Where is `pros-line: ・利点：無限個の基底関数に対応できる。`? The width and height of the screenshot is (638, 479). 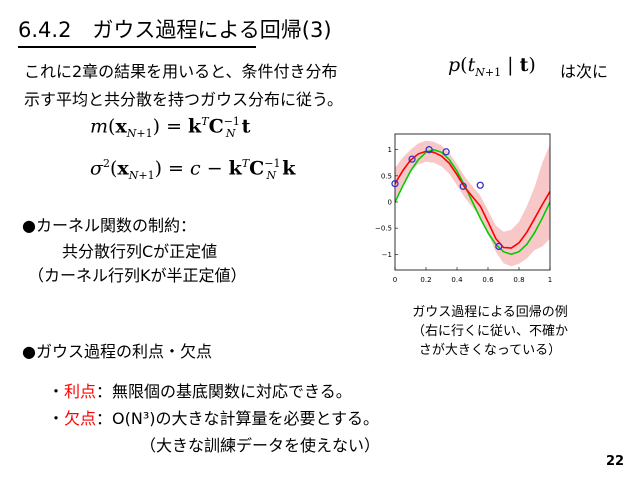 pros-line: ・利点：無限個の基底関数に対応できる。 is located at coordinates (200, 390).